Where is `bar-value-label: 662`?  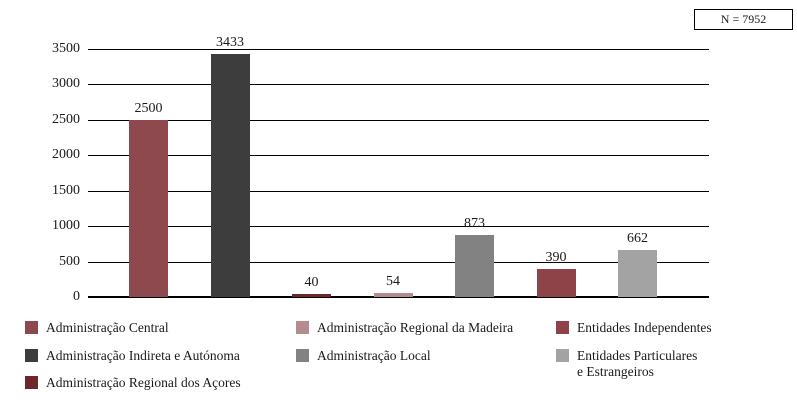
bar-value-label: 662 is located at coordinates (637, 239).